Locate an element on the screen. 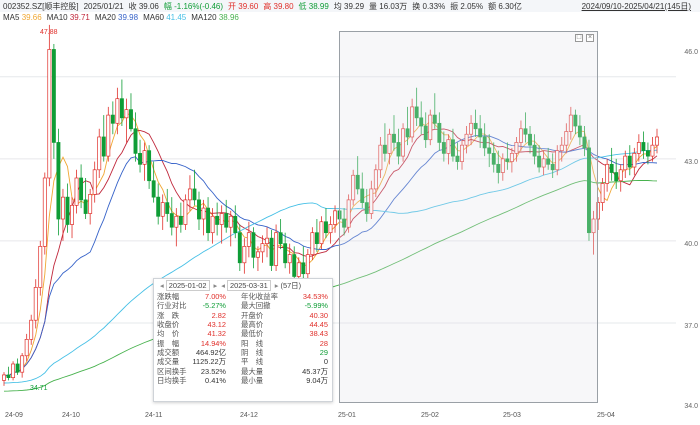  start-date: 2025-01-02 is located at coordinates (187, 285).